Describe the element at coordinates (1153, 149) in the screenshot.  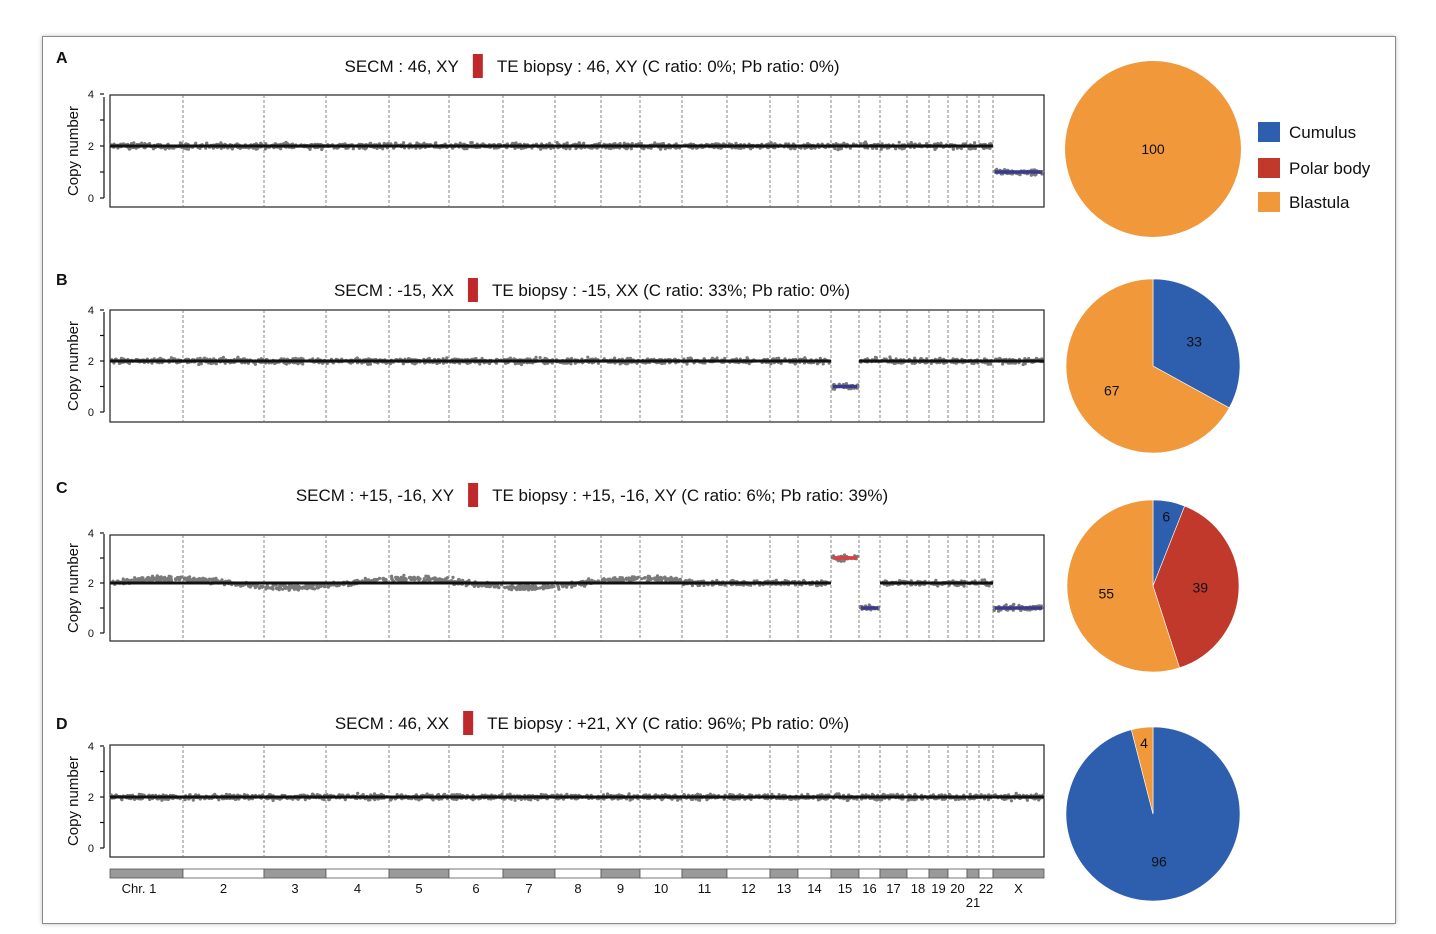
I see `pie-chart: 100` at that location.